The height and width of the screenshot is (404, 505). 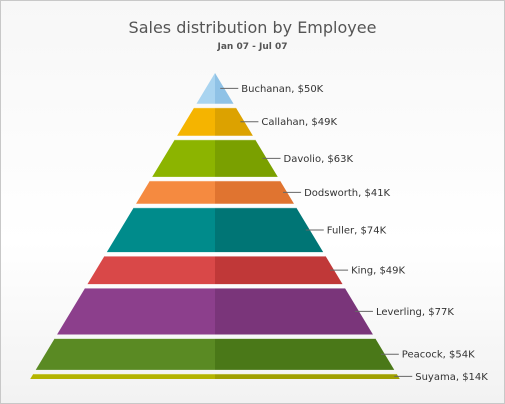 I want to click on pyramid-segment-king, so click(x=215, y=270).